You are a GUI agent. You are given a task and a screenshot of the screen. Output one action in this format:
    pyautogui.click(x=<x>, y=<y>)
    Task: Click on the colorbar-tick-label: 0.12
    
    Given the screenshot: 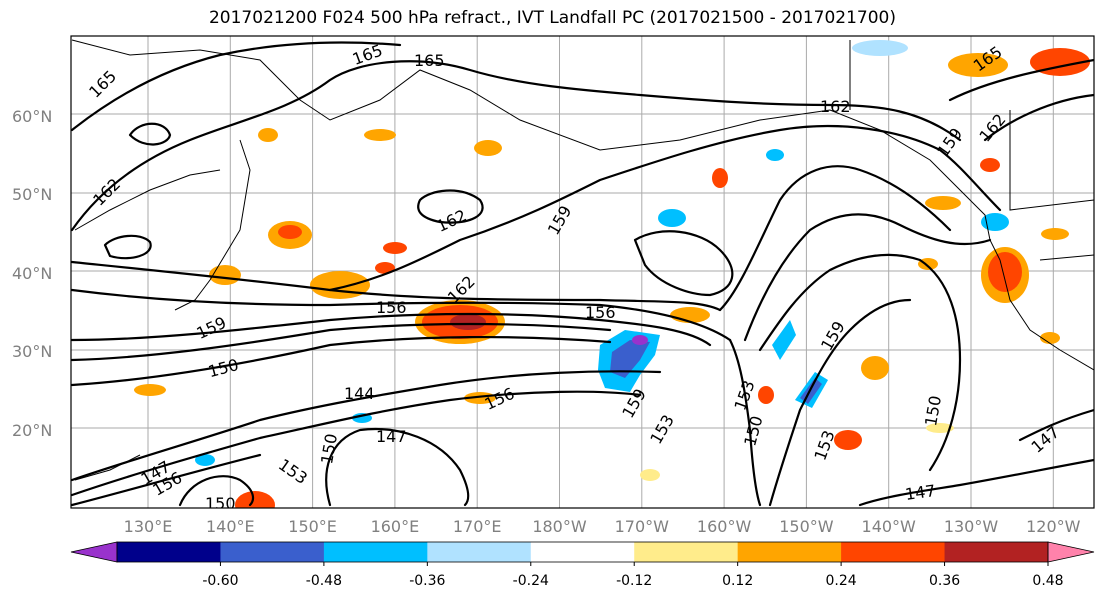 What is the action you would take?
    pyautogui.click(x=737, y=581)
    